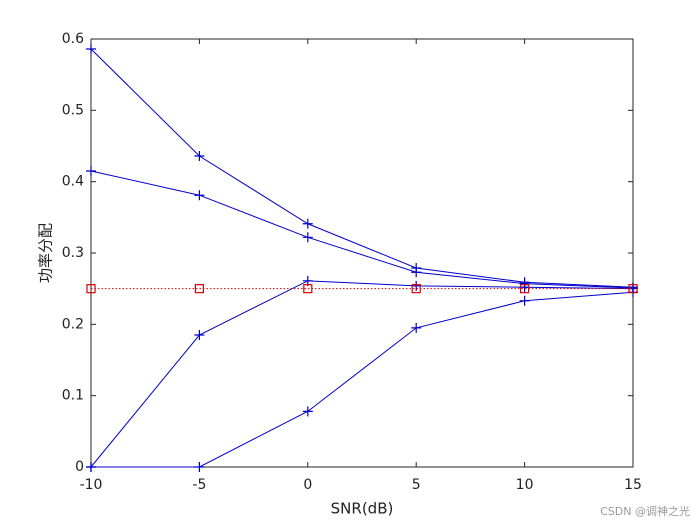 The height and width of the screenshot is (525, 700). What do you see at coordinates (46, 253) in the screenshot?
I see `y-axis-label: 功率分配` at bounding box center [46, 253].